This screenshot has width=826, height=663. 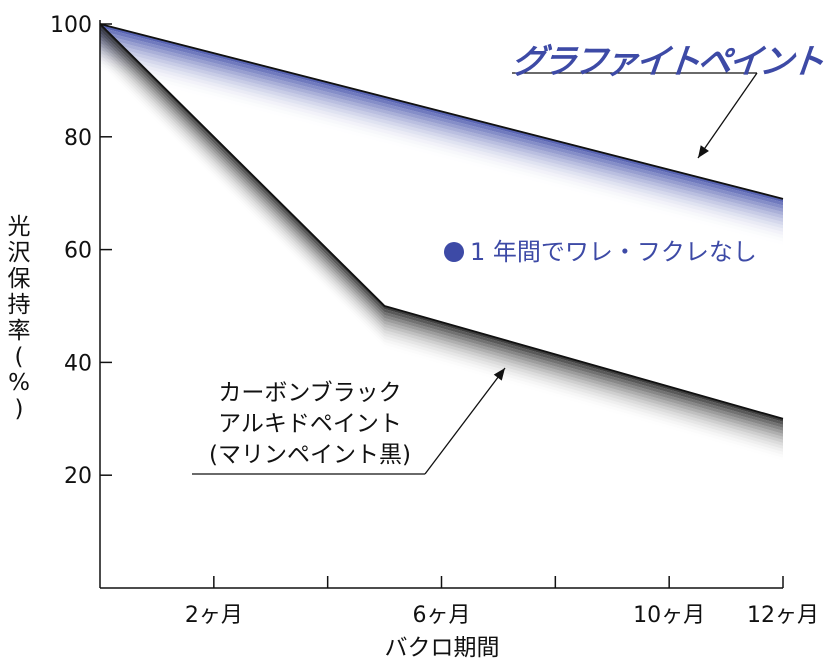 I want to click on y-tick-label: 60, so click(x=78, y=251).